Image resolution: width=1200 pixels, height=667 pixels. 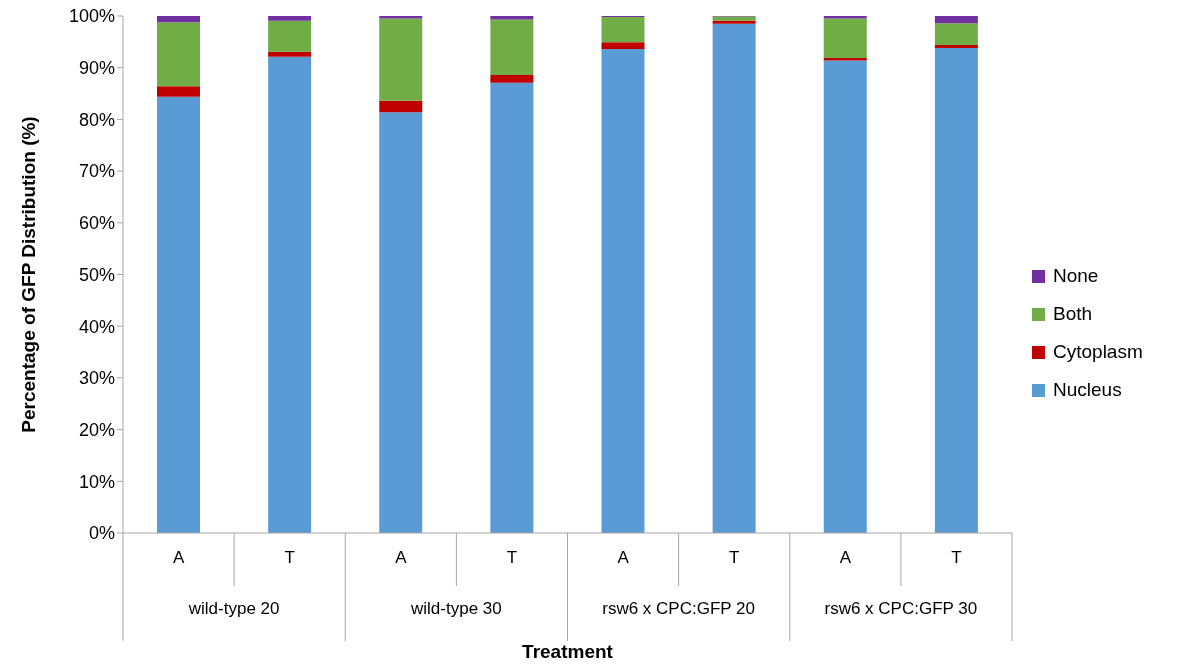 I want to click on y-tick-label: 100%, so click(x=91, y=16).